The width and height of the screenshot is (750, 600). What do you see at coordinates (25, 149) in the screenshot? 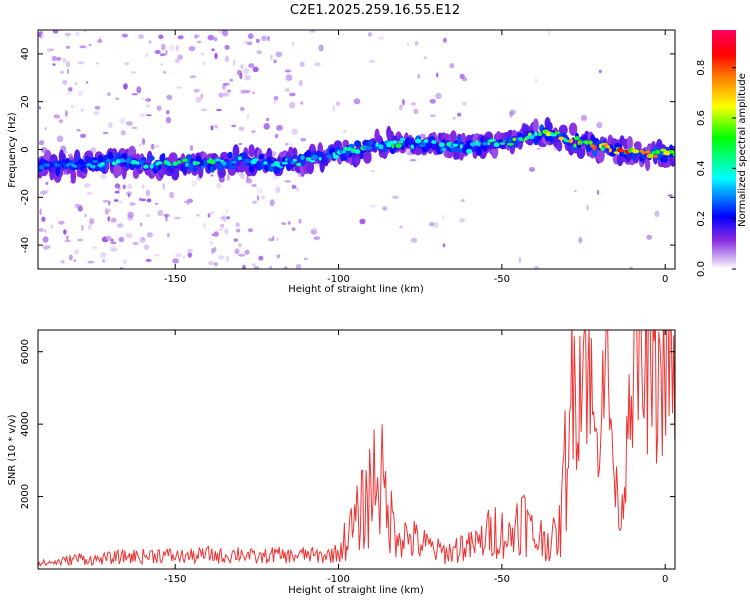
I see `y-tick-label: 0` at bounding box center [25, 149].